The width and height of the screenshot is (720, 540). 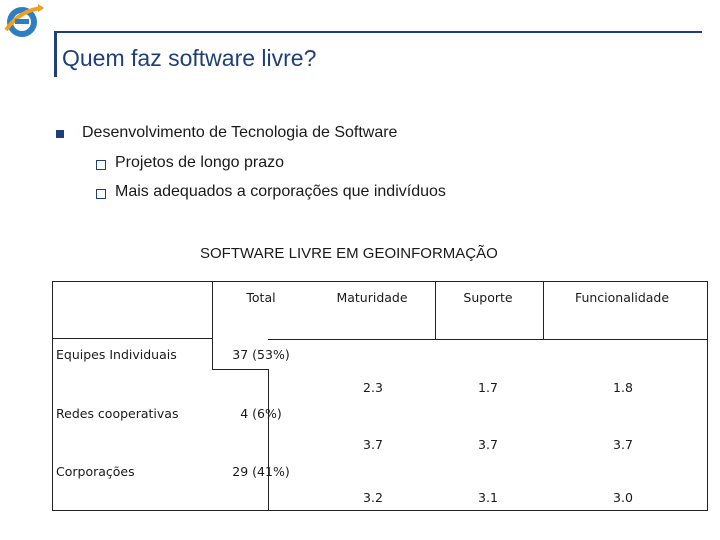 I want to click on cell-total: 37 (53%), so click(x=261, y=354).